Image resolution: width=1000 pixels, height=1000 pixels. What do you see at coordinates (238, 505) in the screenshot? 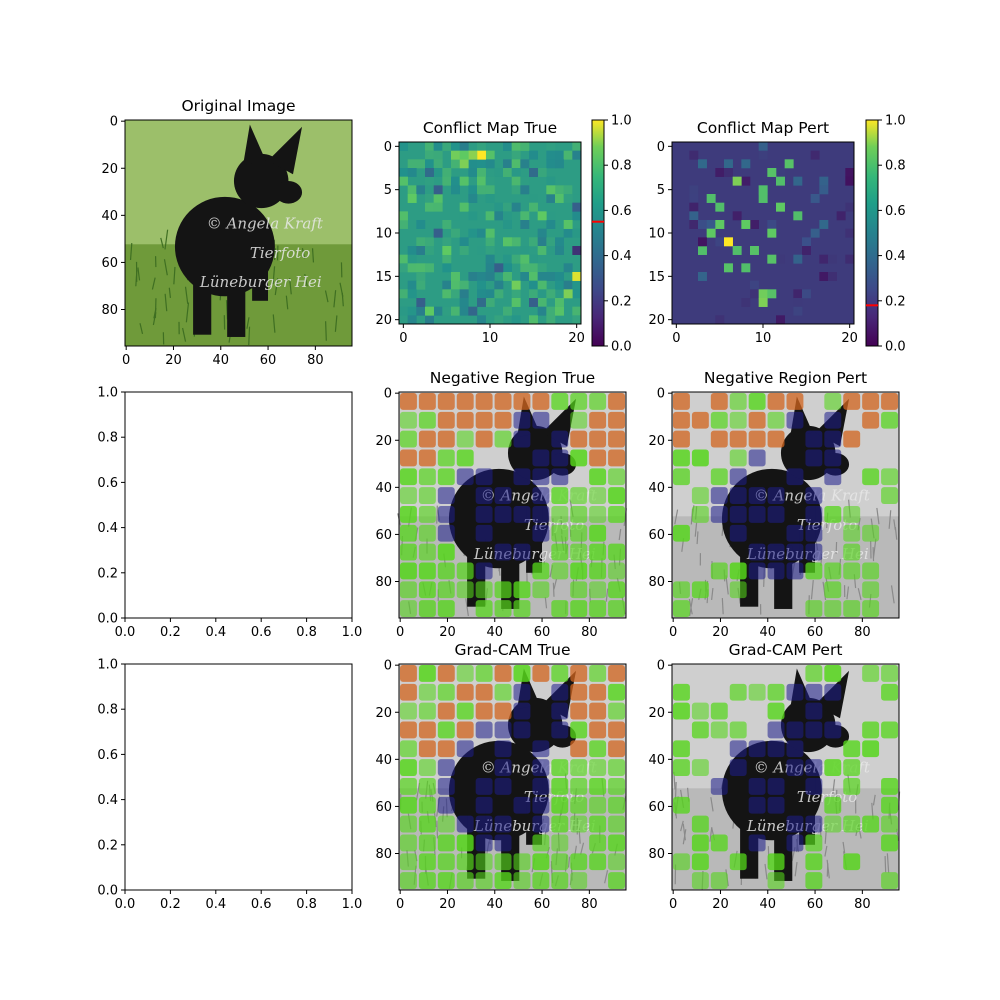
I see `axes-background` at bounding box center [238, 505].